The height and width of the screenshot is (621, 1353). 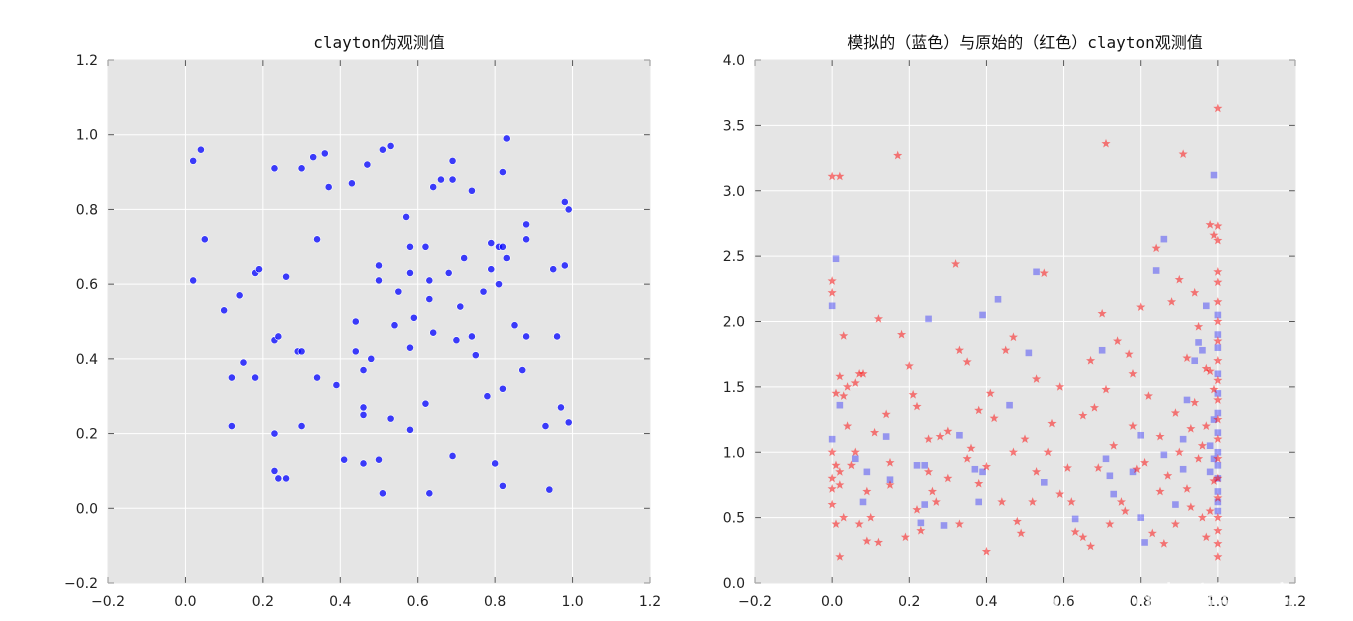 What do you see at coordinates (1063, 602) in the screenshot?
I see `x-tick-label: 0.6` at bounding box center [1063, 602].